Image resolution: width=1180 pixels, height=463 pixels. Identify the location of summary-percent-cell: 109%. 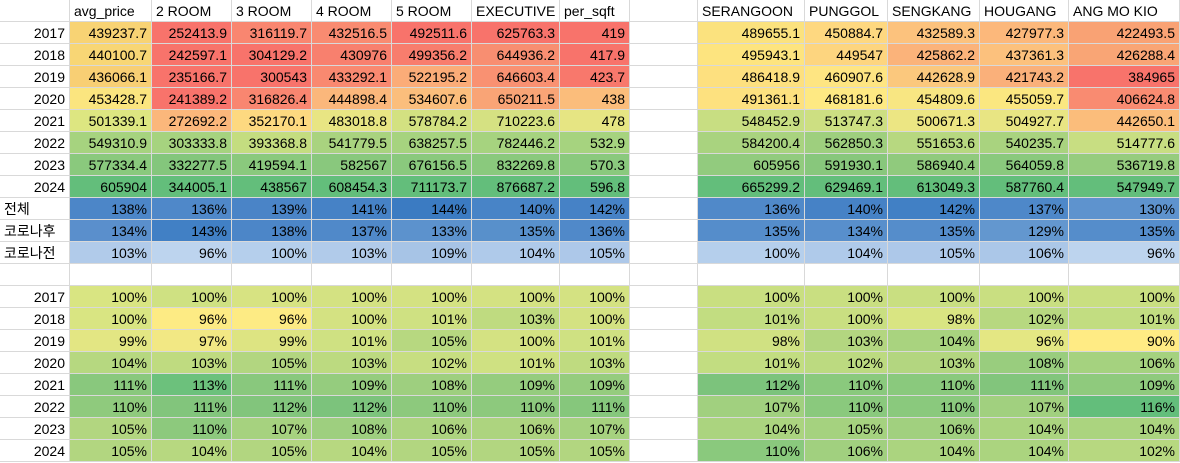
(432, 253).